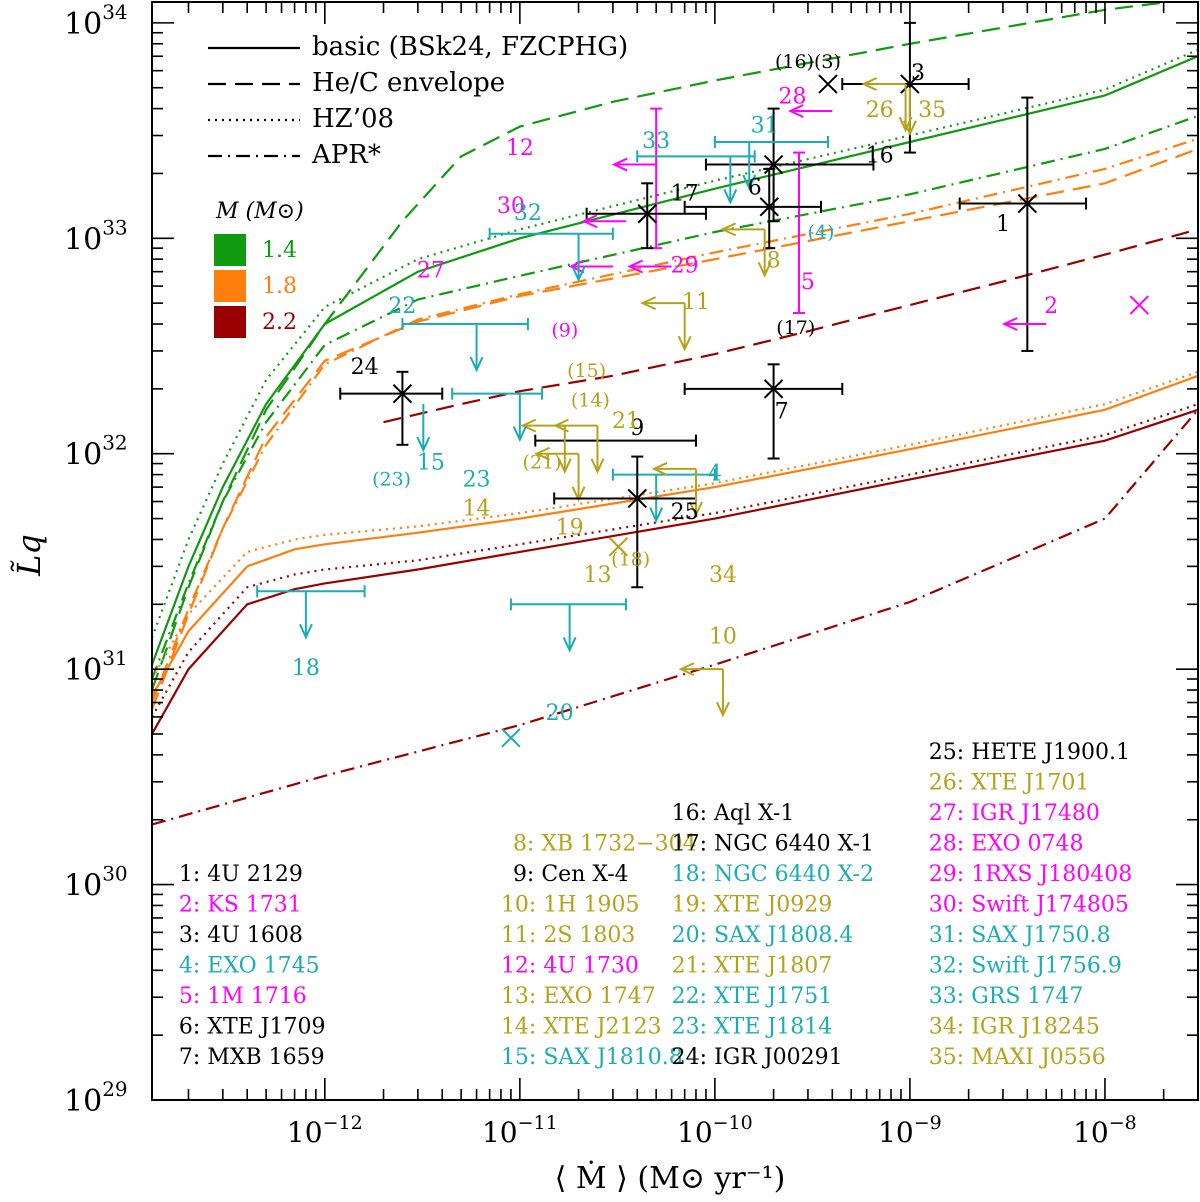 This screenshot has height=1202, width=1200. What do you see at coordinates (279, 286) in the screenshot?
I see `mass-legend-label-1: 1.8` at bounding box center [279, 286].